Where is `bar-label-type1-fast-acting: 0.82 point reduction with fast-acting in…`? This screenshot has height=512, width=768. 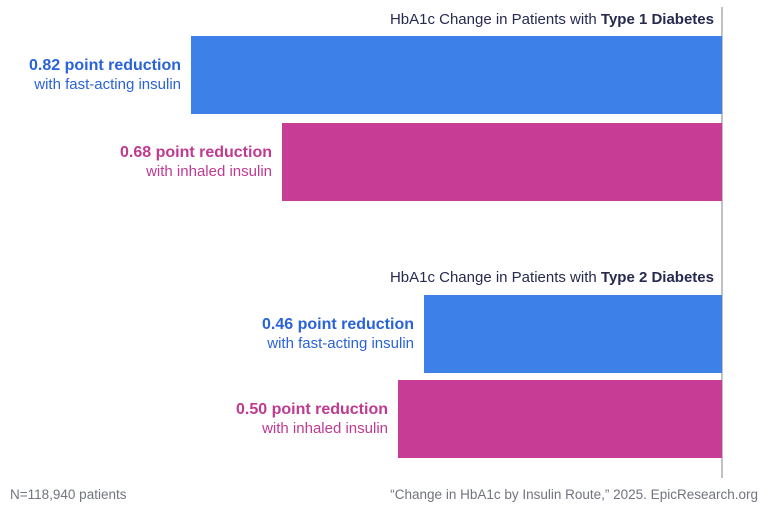
bar-label-type1-fast-acting: 0.82 point reduction with fast-acting in… is located at coordinates (105, 75).